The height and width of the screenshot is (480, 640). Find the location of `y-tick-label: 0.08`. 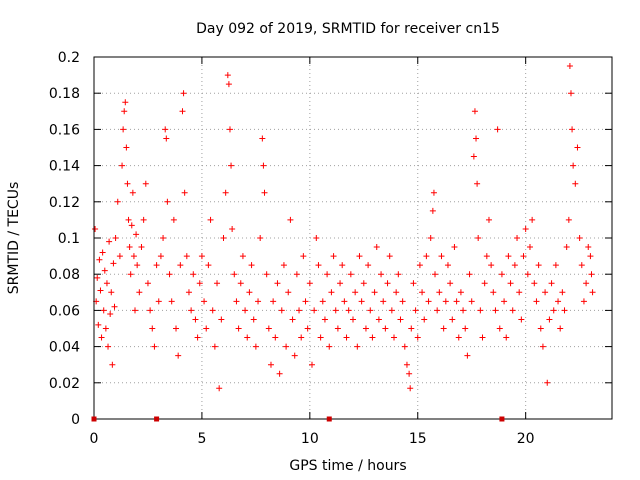

y-tick-label: 0.08 is located at coordinates (64, 275).